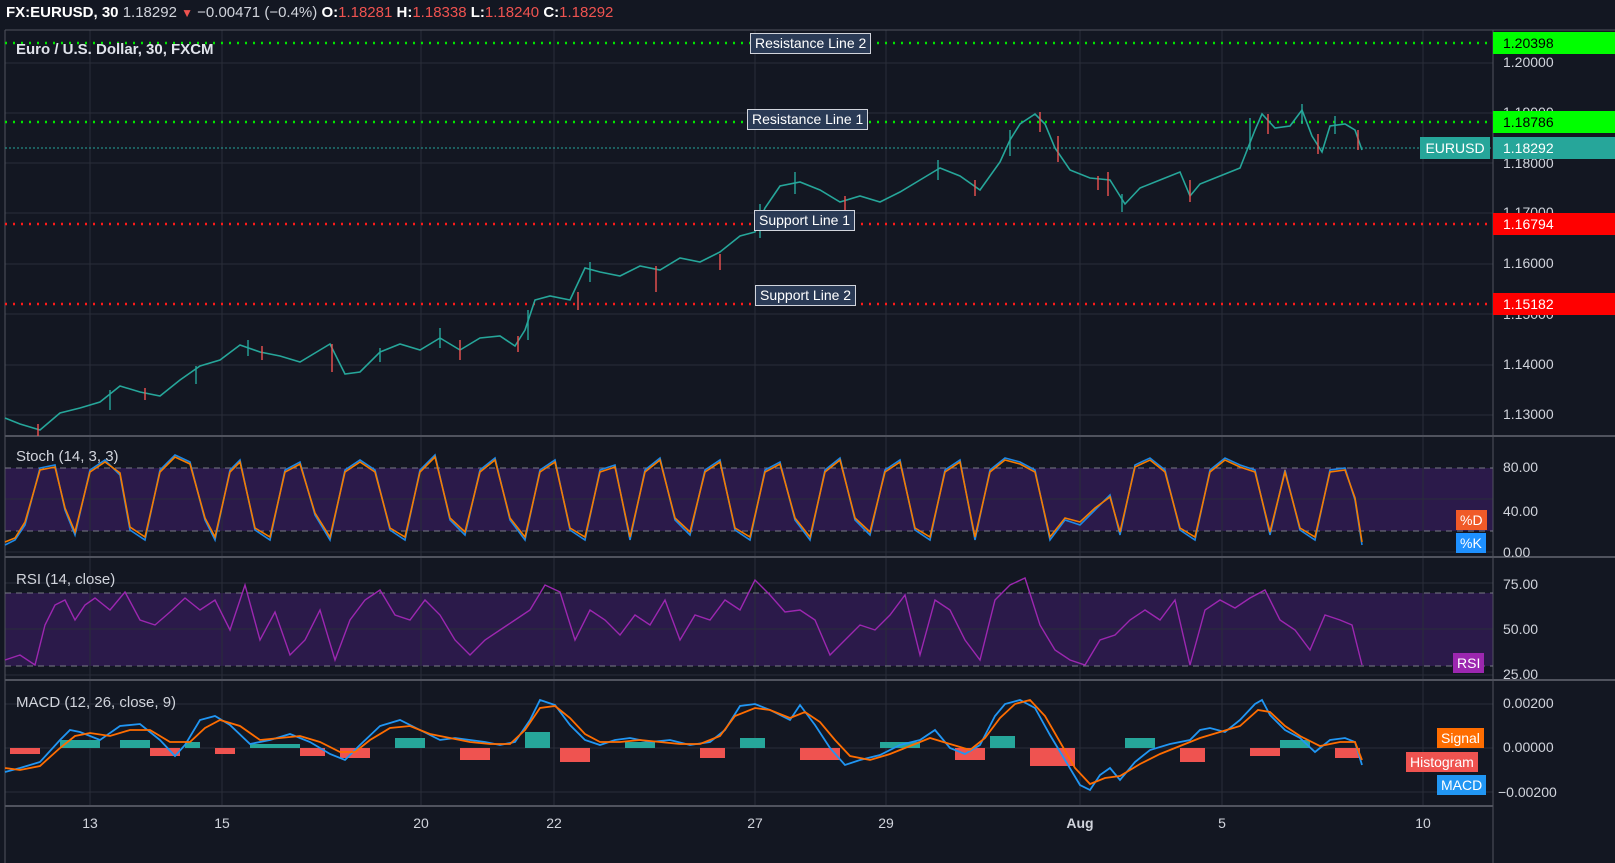  Describe the element at coordinates (554, 823) in the screenshot. I see `time-tick: 22` at that location.